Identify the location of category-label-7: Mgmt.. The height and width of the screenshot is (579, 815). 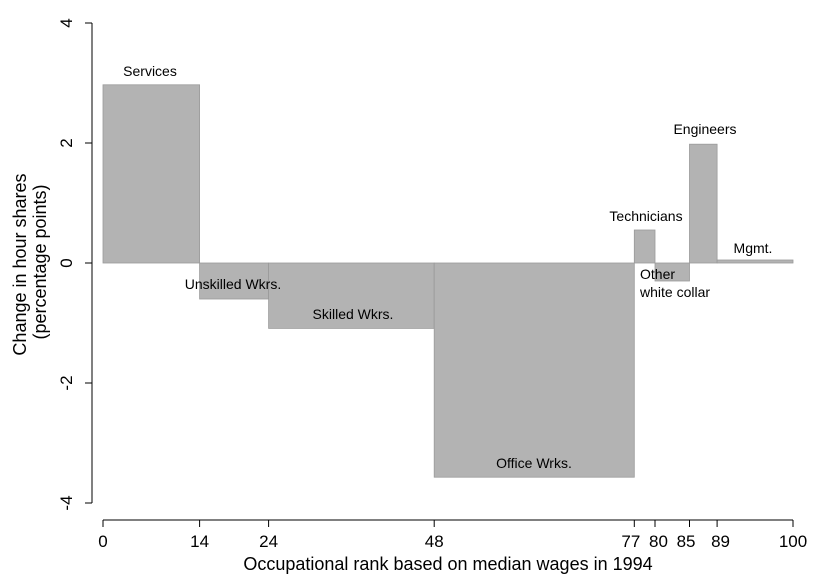
(753, 248).